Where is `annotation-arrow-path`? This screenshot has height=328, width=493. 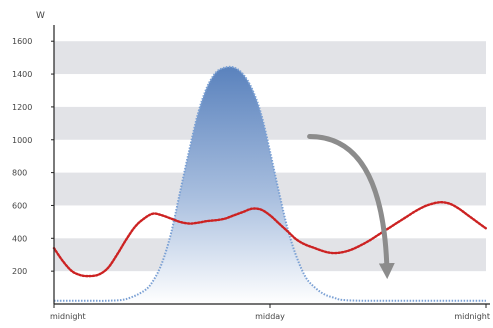
annotation-arrow-path is located at coordinates (351, 206).